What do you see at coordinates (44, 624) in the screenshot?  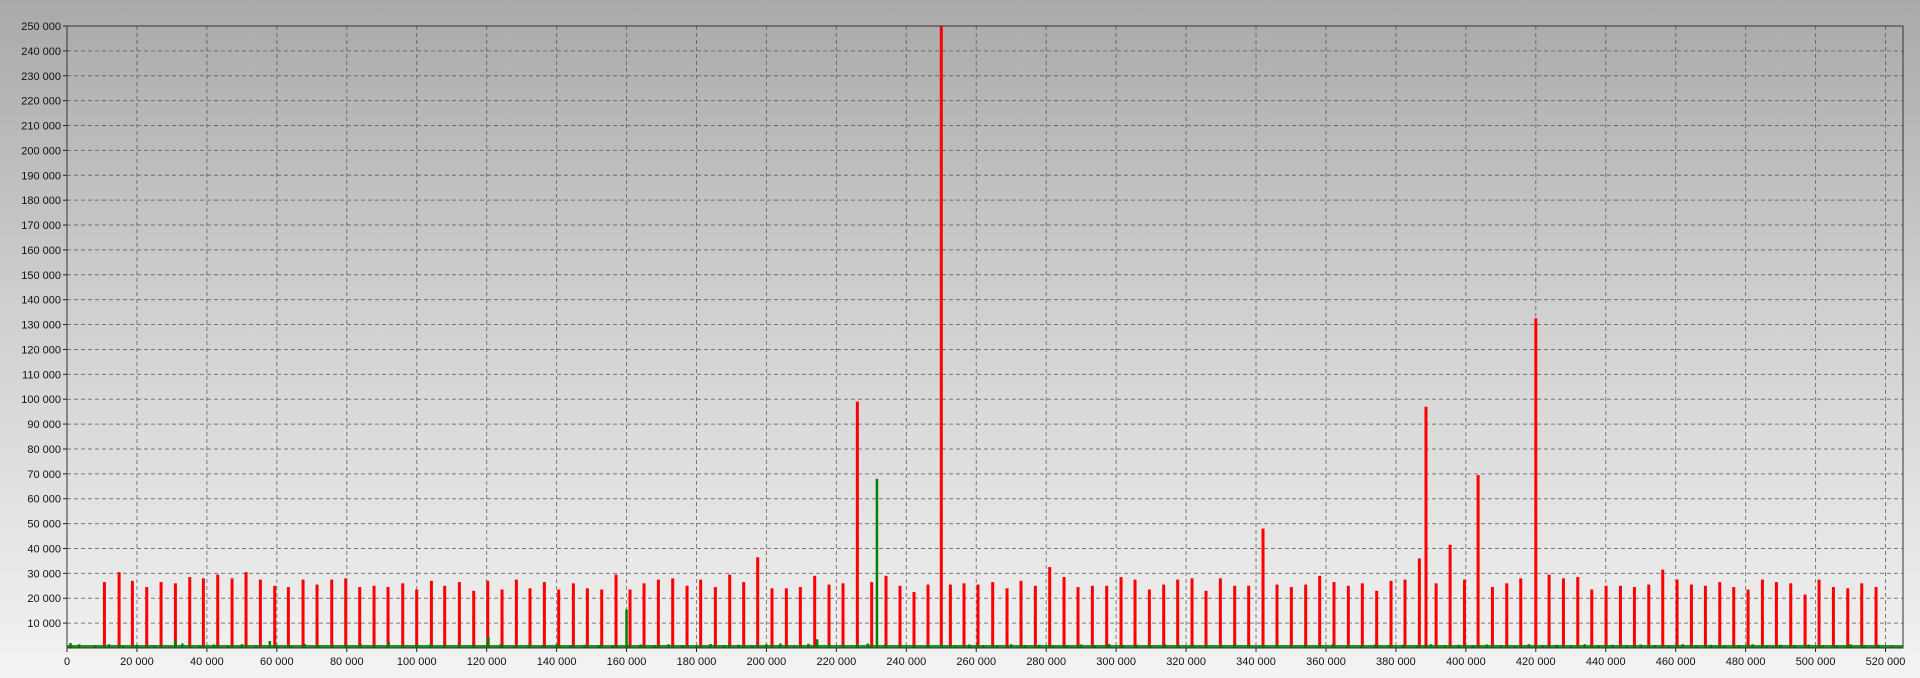 I see `y-tick-label: 10 000` at bounding box center [44, 624].